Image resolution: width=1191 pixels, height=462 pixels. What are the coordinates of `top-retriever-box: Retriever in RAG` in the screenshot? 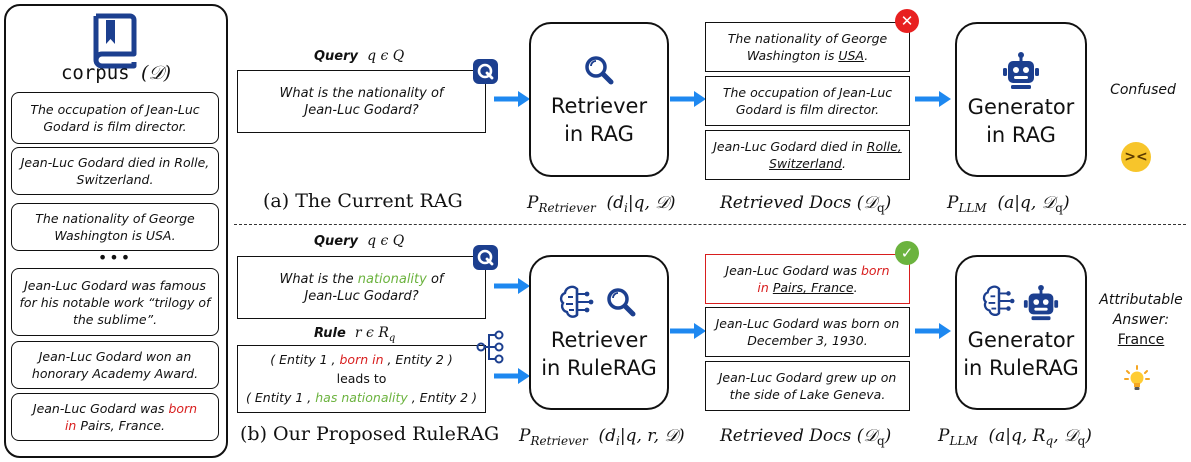 It's located at (599, 99).